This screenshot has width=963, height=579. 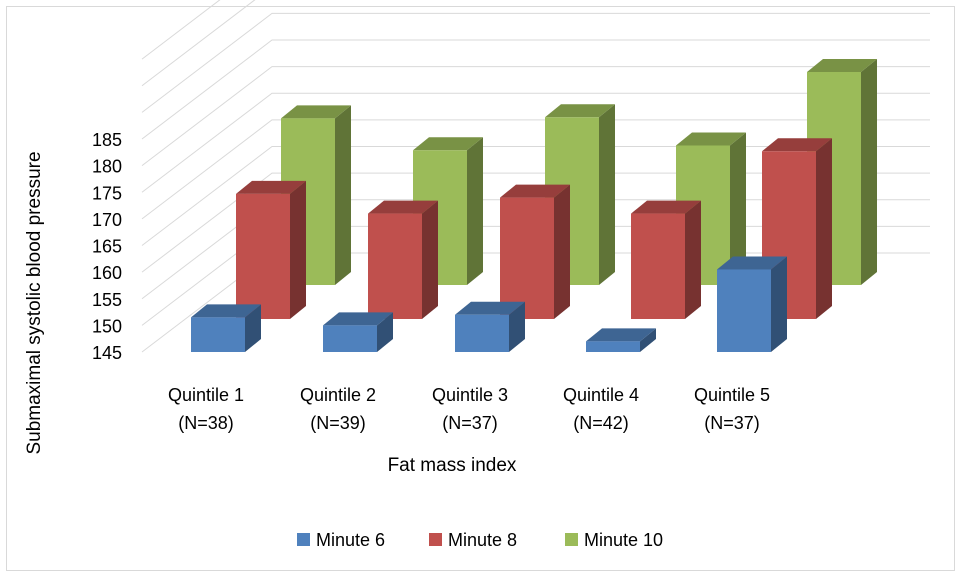 I want to click on y-axis-label: Submaximal systolic blood pressure, so click(x=34, y=302).